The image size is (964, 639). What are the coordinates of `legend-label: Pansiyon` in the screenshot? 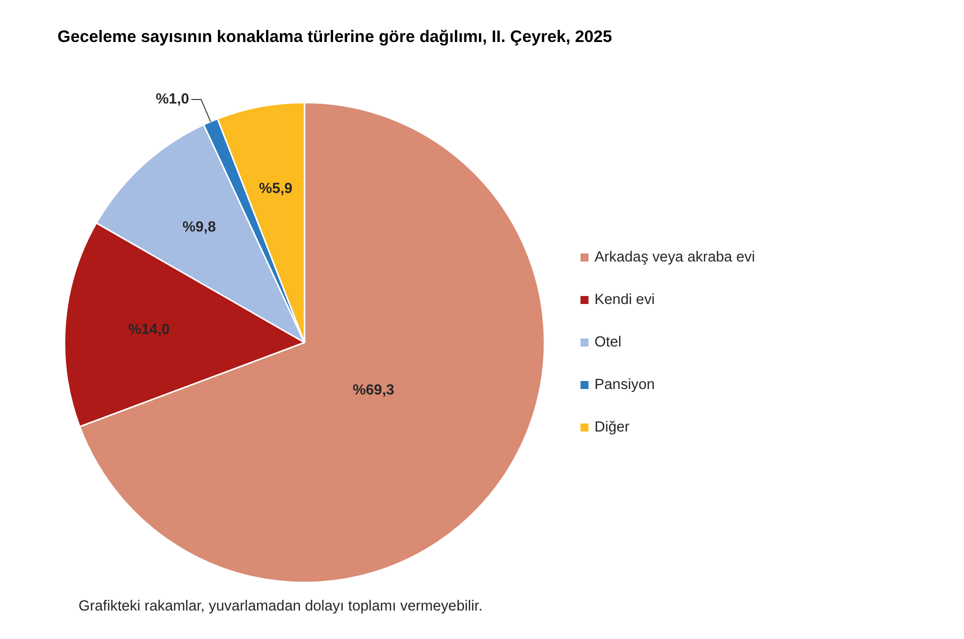 It's located at (624, 385).